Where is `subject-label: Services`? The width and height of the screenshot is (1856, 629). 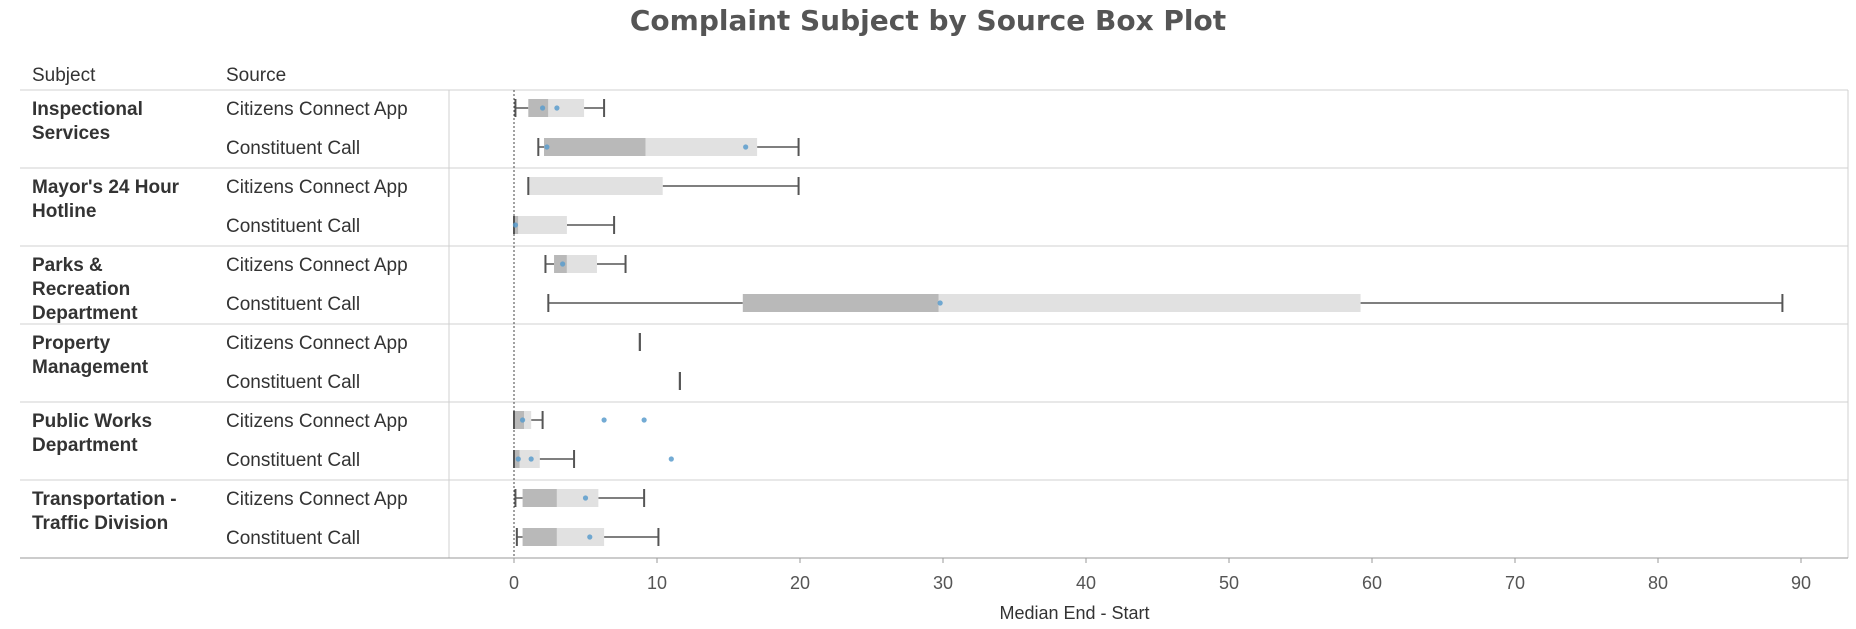
subject-label: Services is located at coordinates (71, 133).